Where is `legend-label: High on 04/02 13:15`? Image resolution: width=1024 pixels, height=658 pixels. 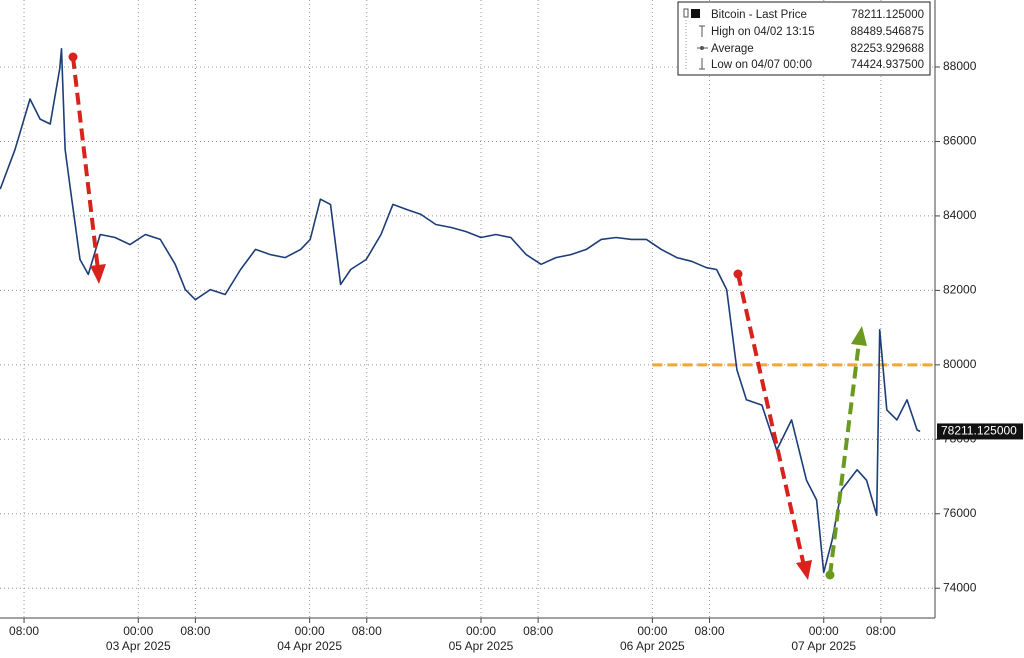
legend-label: High on 04/02 13:15 is located at coordinates (763, 32).